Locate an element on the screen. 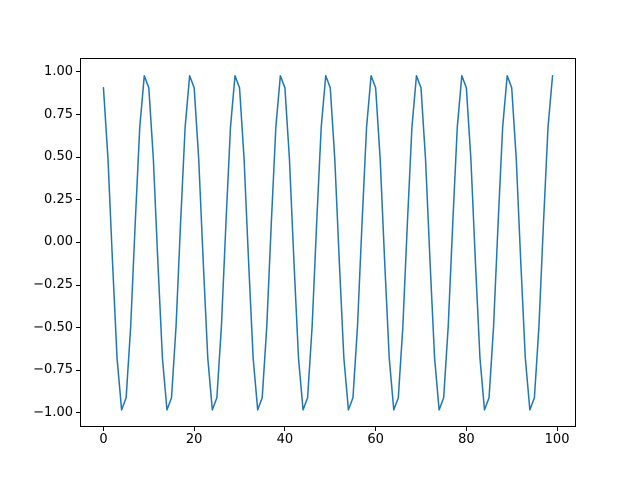 Image resolution: width=640 pixels, height=480 pixels. x-tick-label: 60 is located at coordinates (375, 440).